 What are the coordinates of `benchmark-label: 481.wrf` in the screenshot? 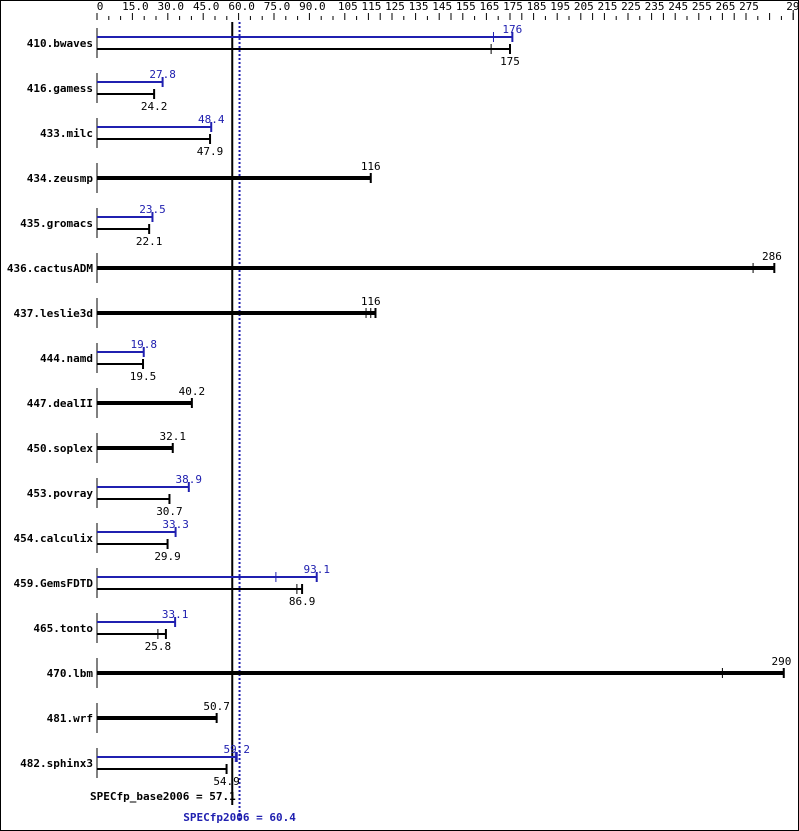 It's located at (70, 718).